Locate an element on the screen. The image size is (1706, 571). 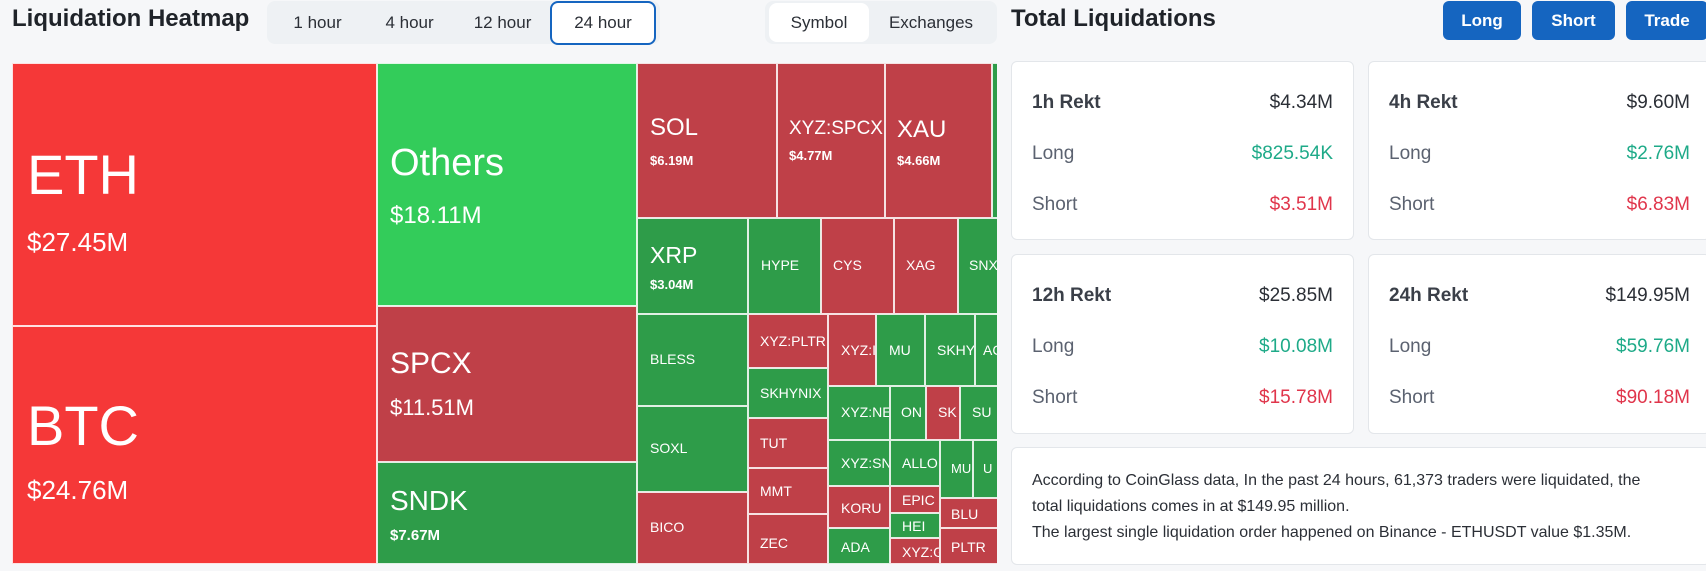
heatmap-tile-blu: BLU is located at coordinates (968, 513).